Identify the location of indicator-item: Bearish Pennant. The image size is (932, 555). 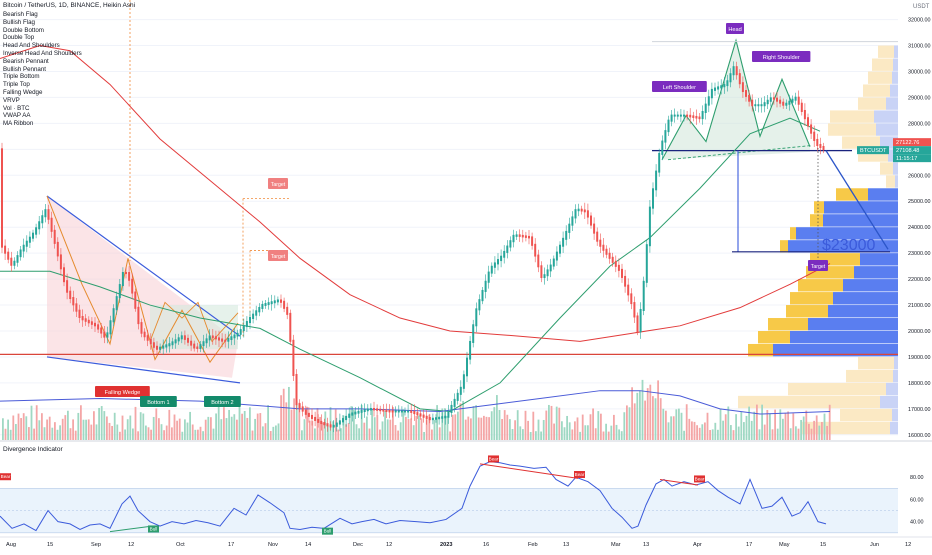
(26, 61).